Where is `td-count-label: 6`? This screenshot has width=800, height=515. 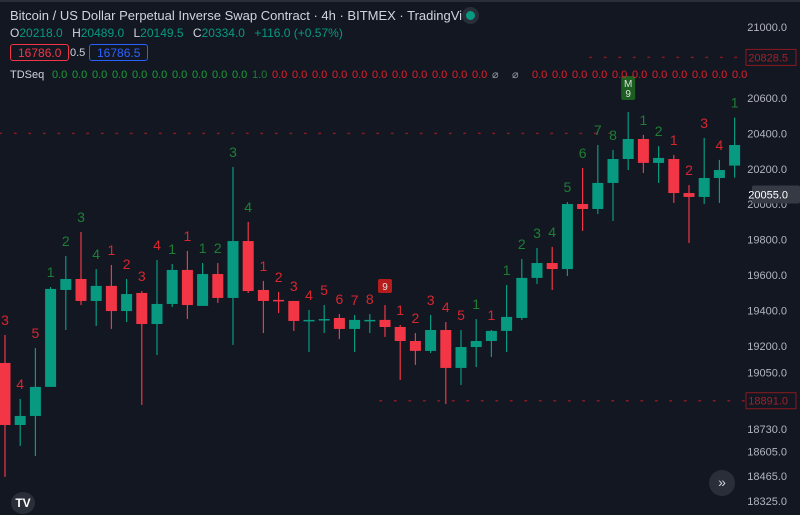 td-count-label: 6 is located at coordinates (340, 299).